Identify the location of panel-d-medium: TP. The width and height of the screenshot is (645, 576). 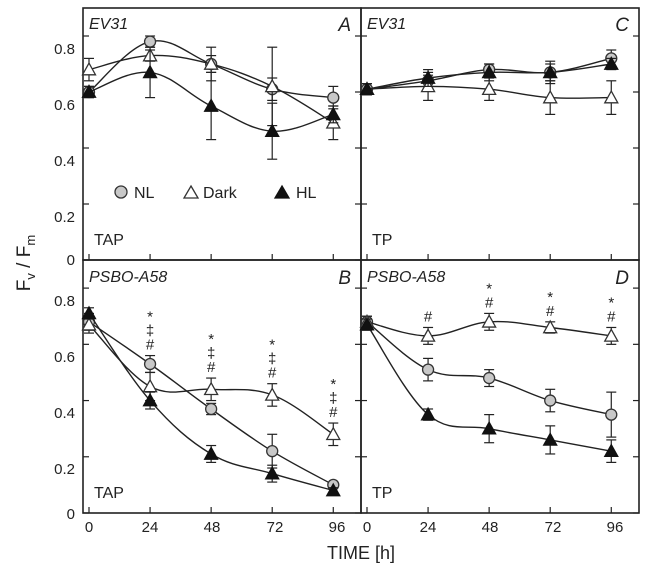
(382, 493).